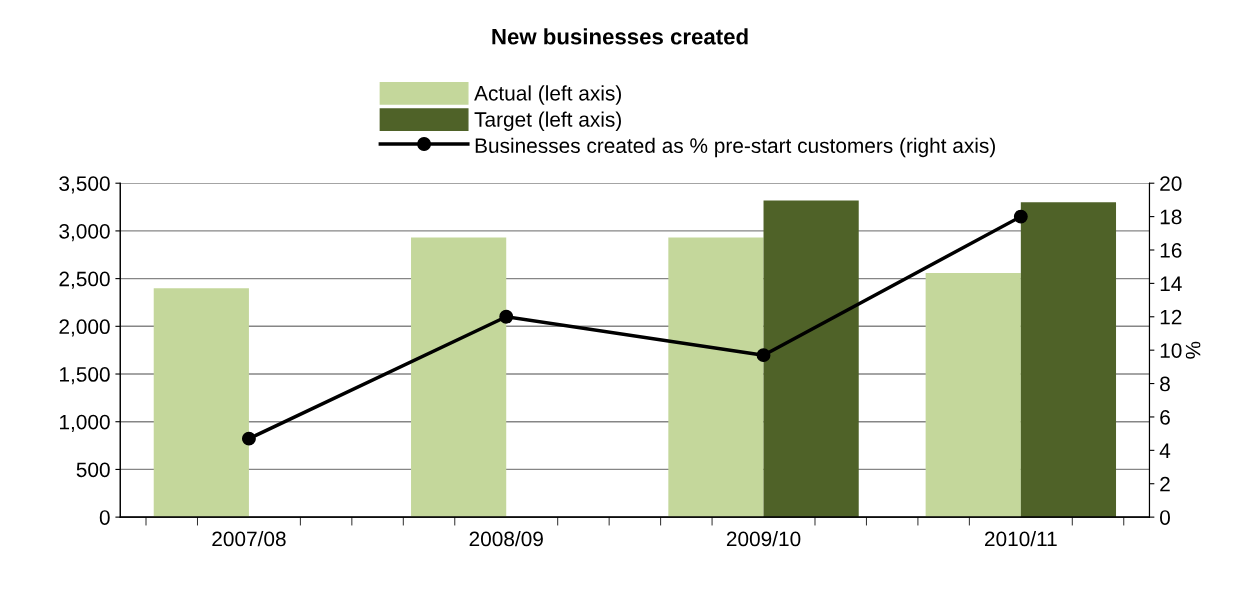 This screenshot has width=1240, height=591. What do you see at coordinates (1021, 539) in the screenshot?
I see `x-tick-label: 2010/11` at bounding box center [1021, 539].